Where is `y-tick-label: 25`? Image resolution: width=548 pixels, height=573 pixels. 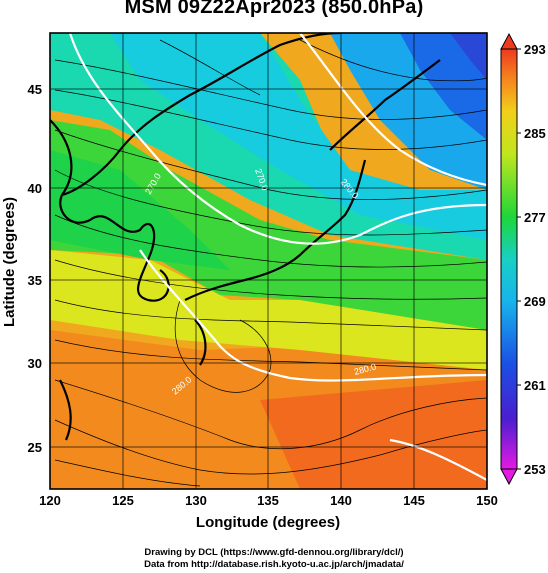 y-tick-label: 25 is located at coordinates (35, 447).